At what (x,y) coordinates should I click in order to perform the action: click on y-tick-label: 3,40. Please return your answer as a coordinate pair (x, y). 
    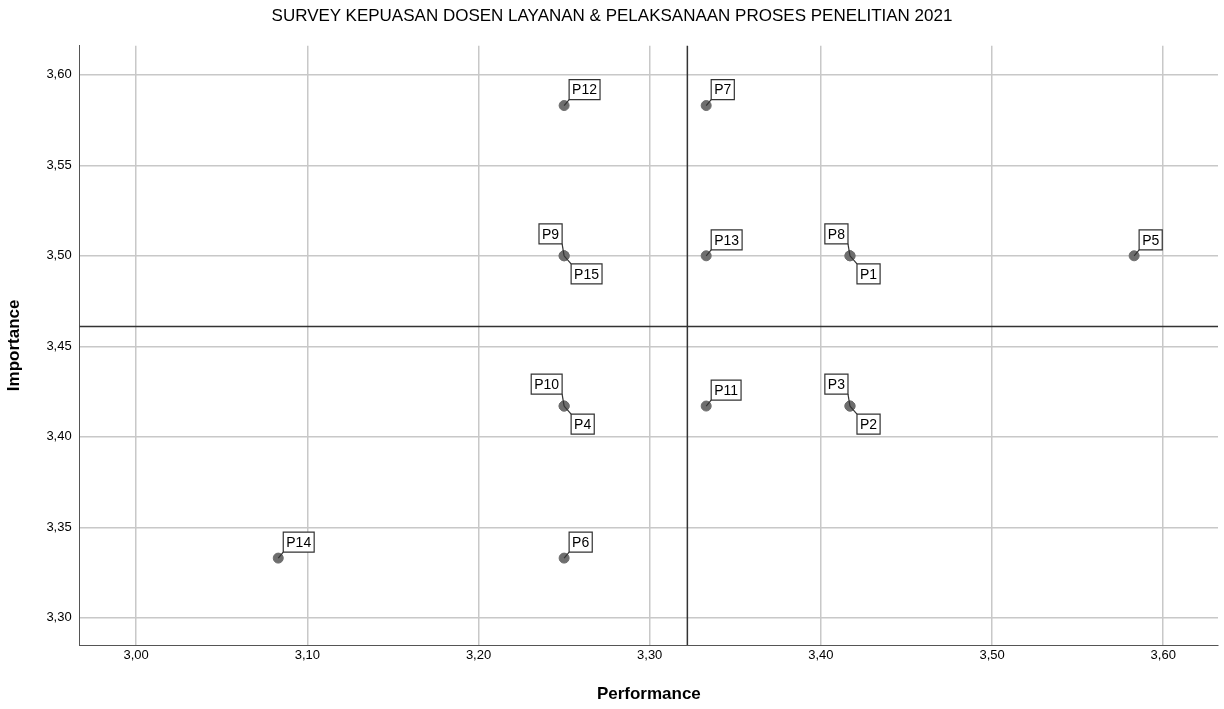
    Looking at the image, I should click on (59, 436).